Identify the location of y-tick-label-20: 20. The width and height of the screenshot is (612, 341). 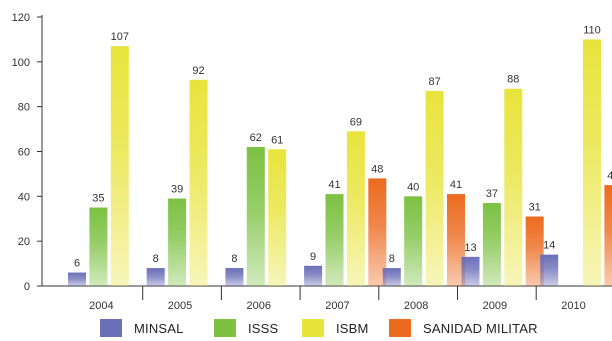
(24, 242).